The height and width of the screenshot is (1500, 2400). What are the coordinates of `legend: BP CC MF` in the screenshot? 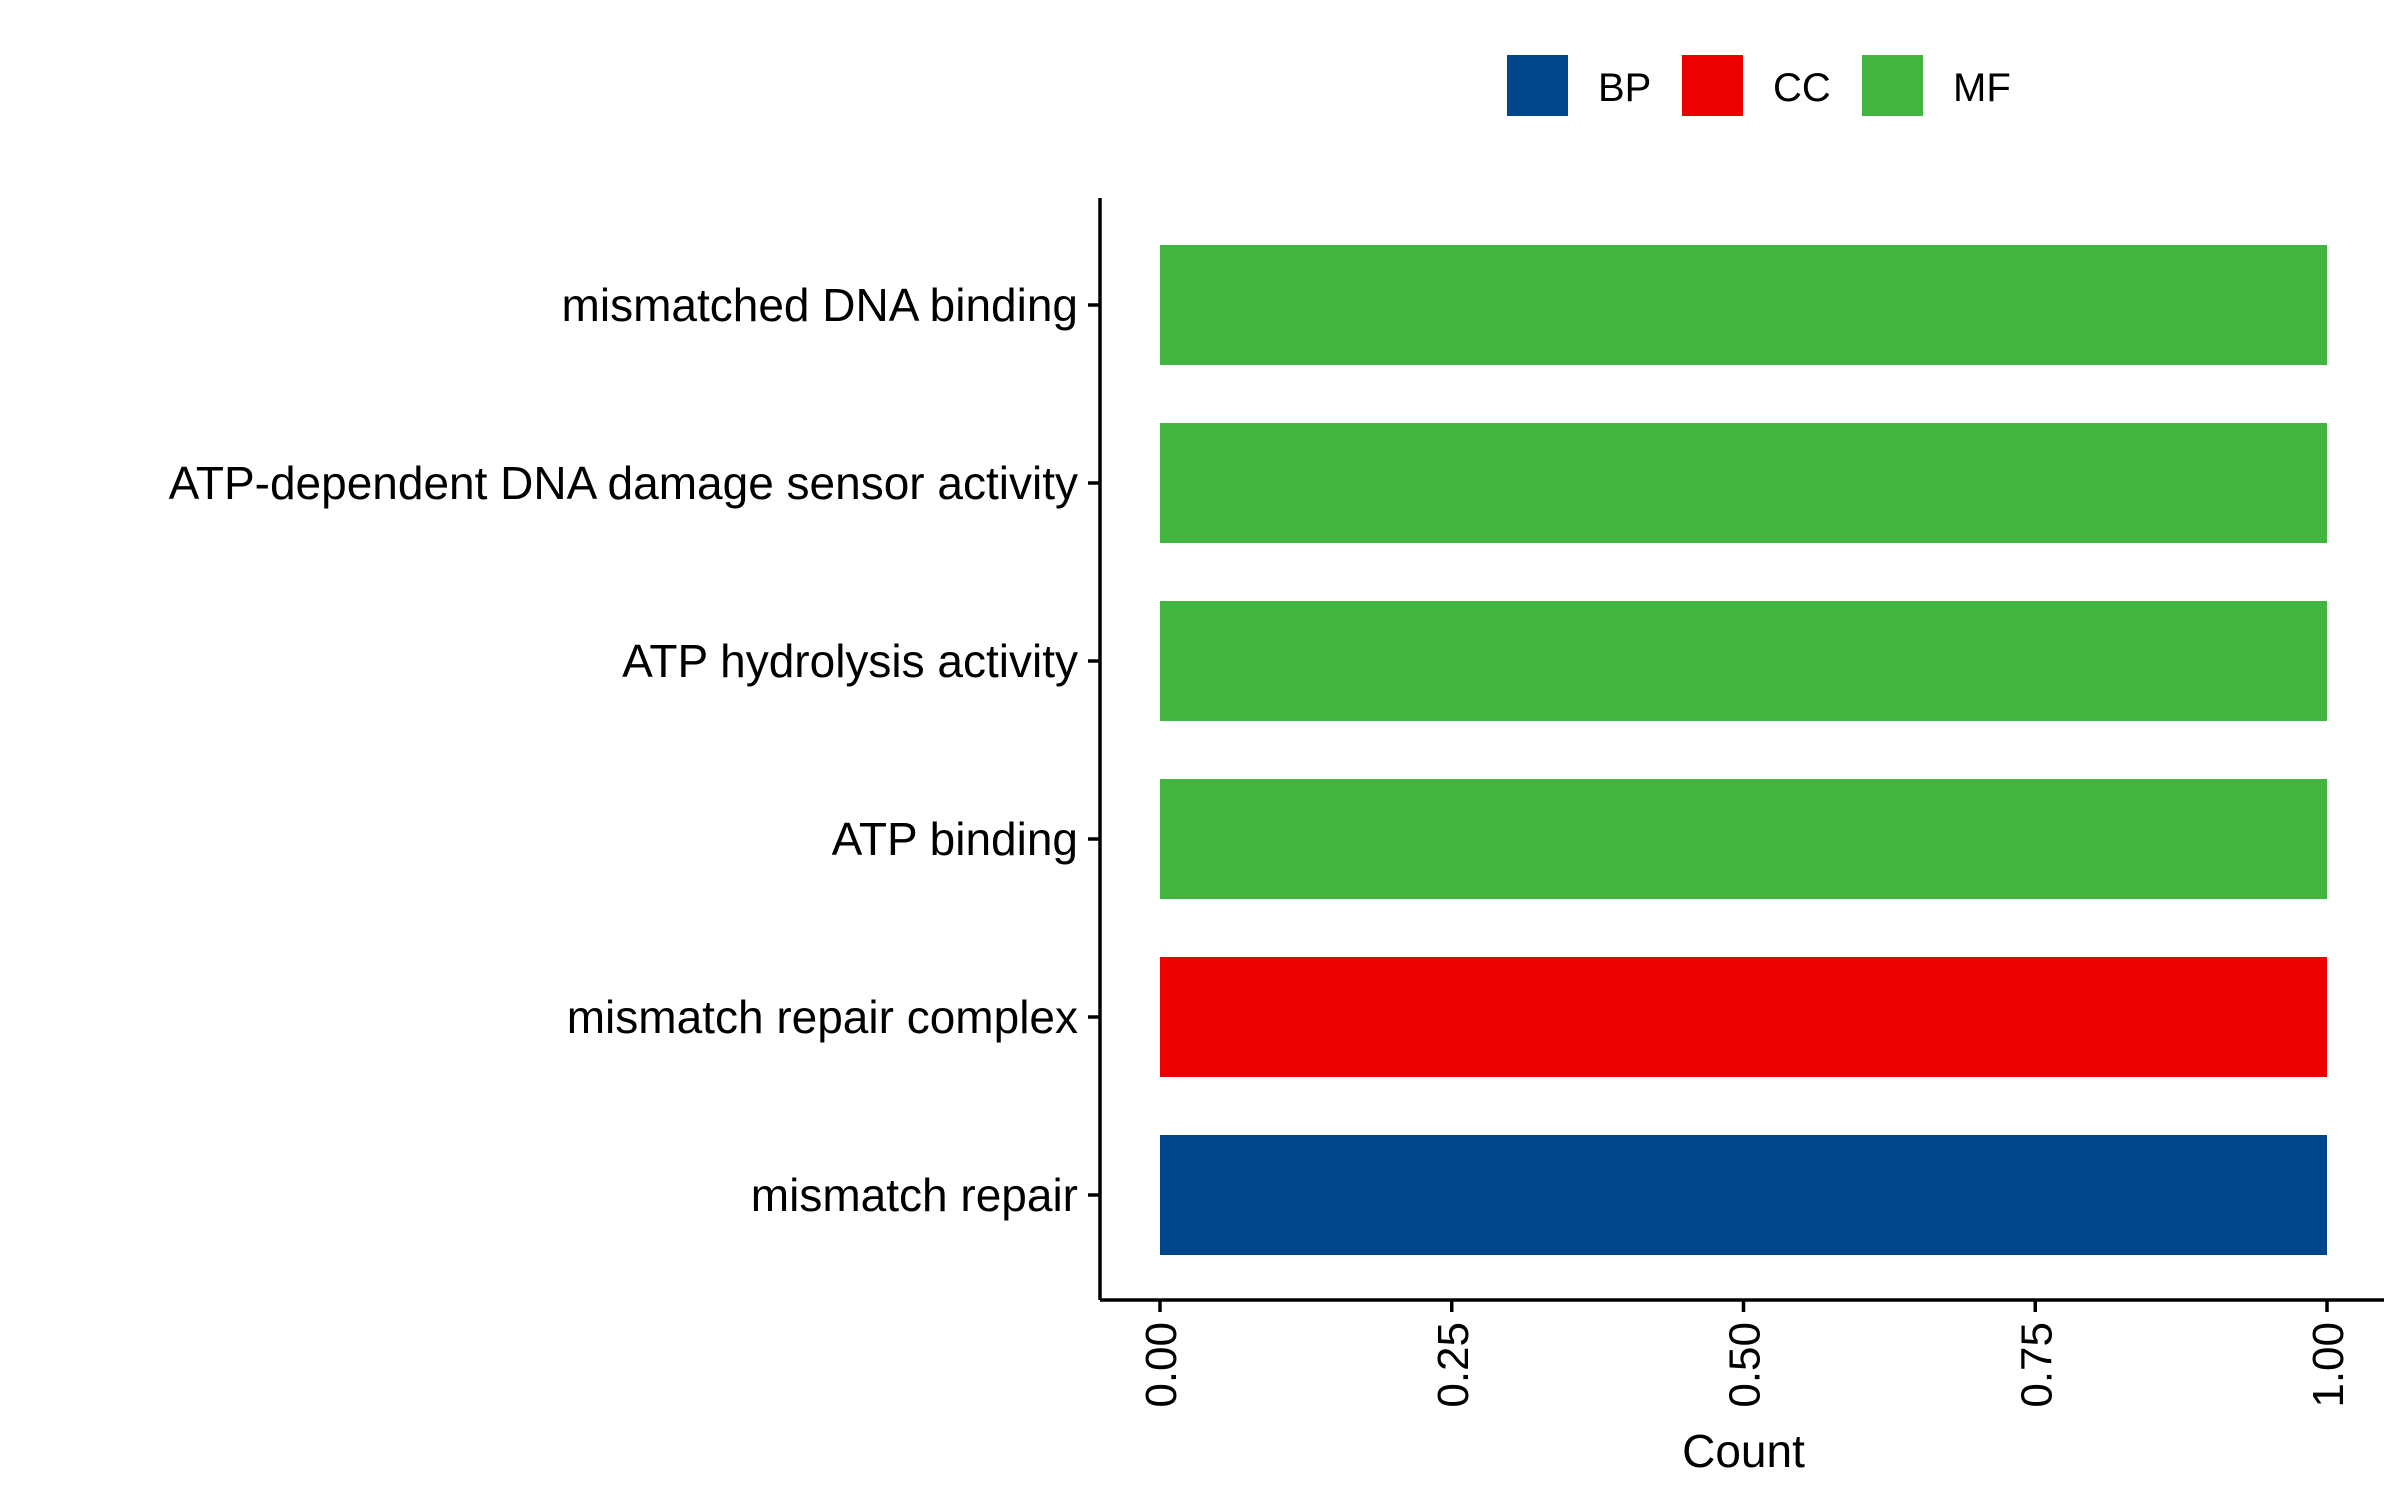 It's located at (1759, 85).